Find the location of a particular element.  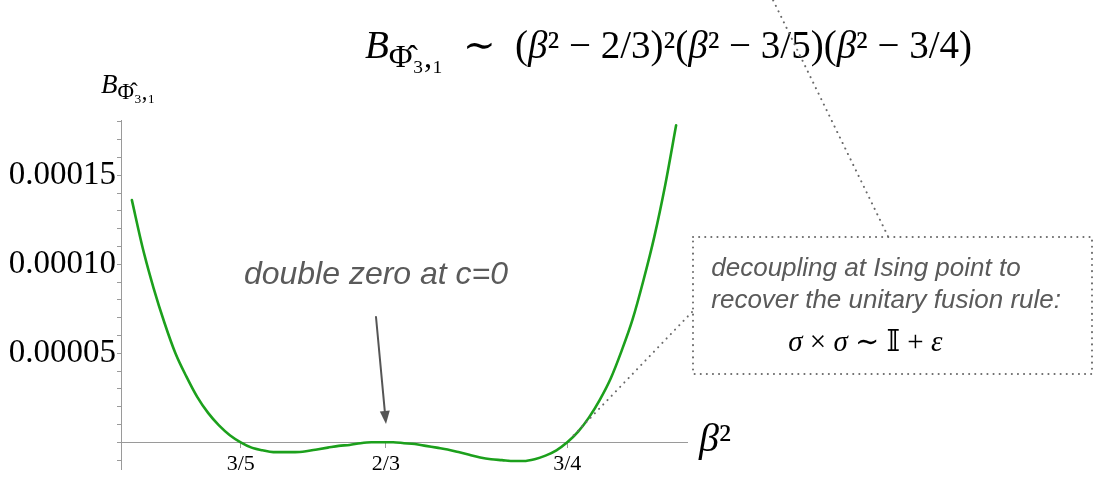

x-tick-label: 2/3 is located at coordinates (385, 463).